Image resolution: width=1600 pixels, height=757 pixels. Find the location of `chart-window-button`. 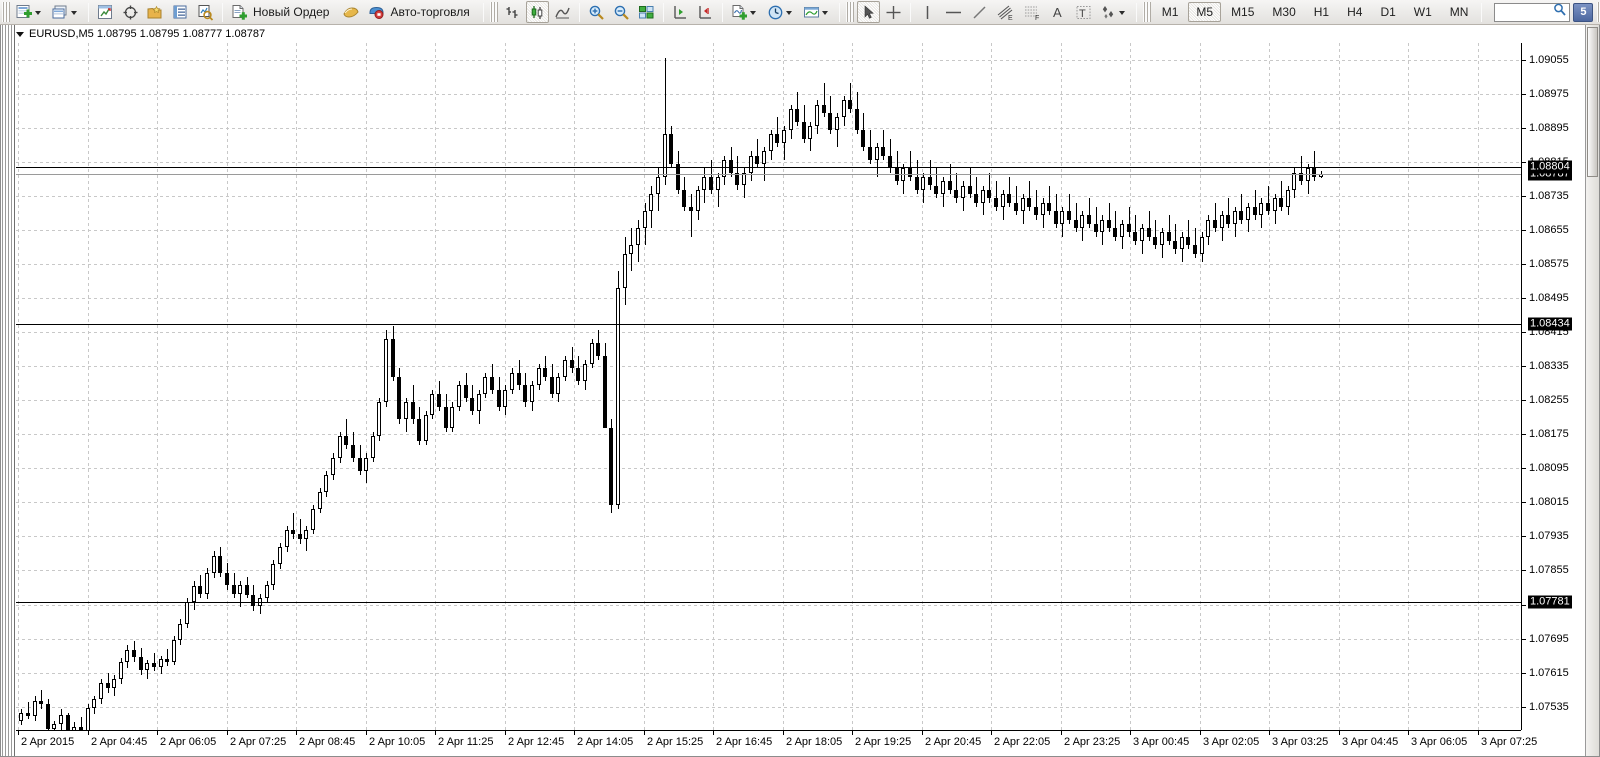

chart-window-button is located at coordinates (66, 12).